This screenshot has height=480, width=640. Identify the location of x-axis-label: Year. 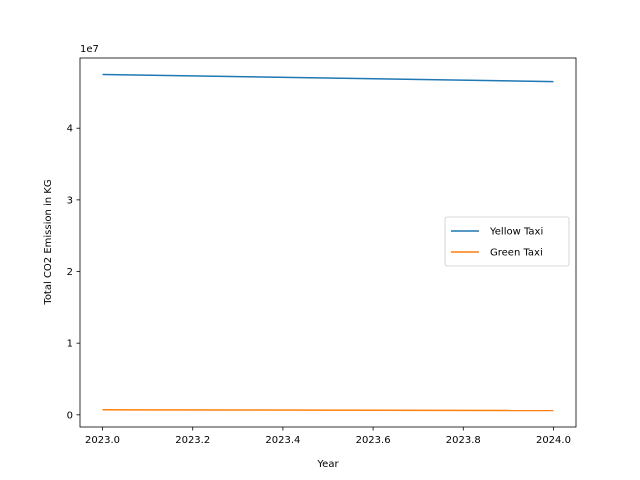
(327, 464).